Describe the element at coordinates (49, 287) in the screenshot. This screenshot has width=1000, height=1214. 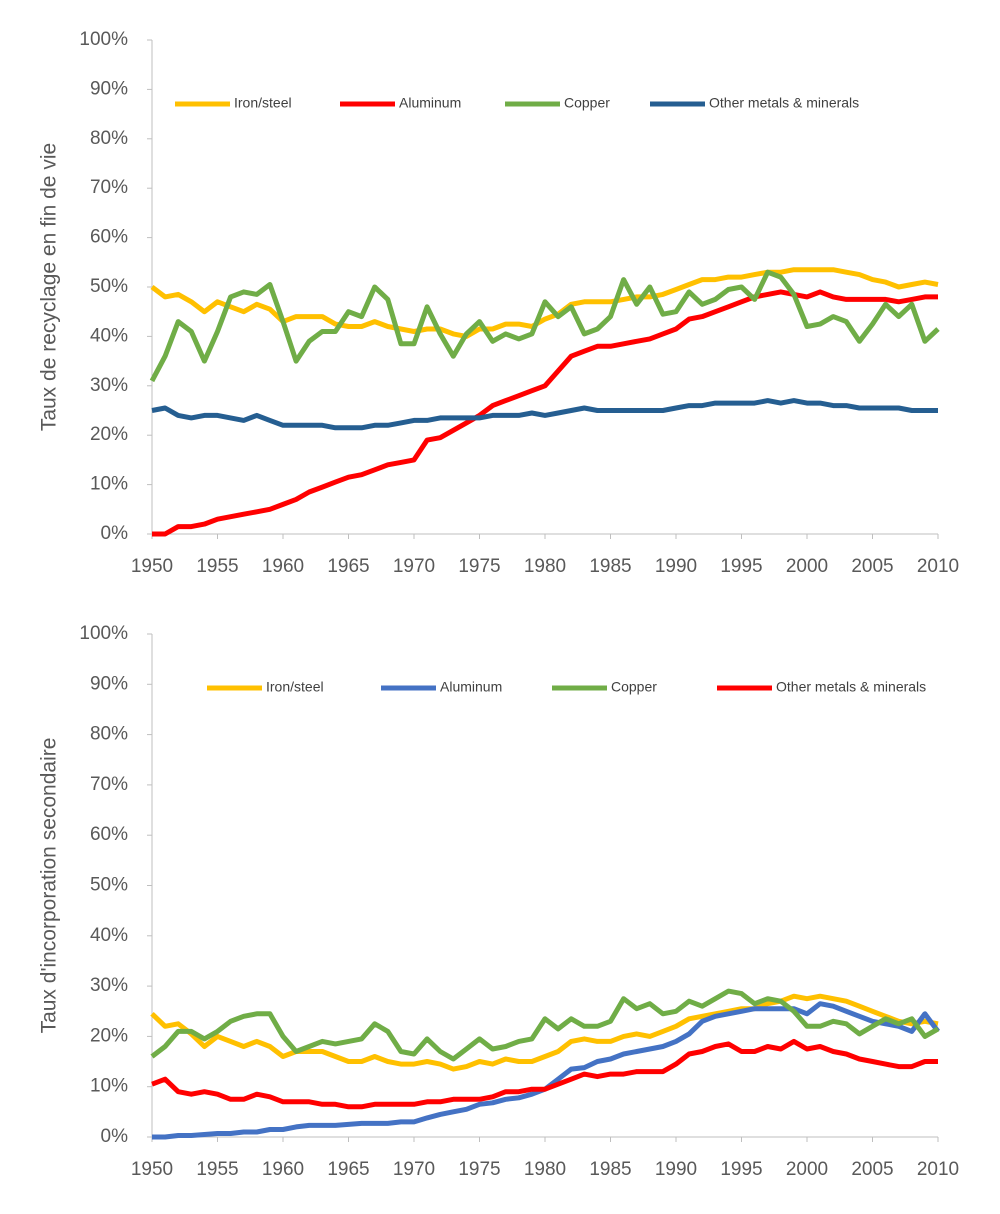
I see `y-axis-label: Taux de recyclage en fin de vie` at that location.